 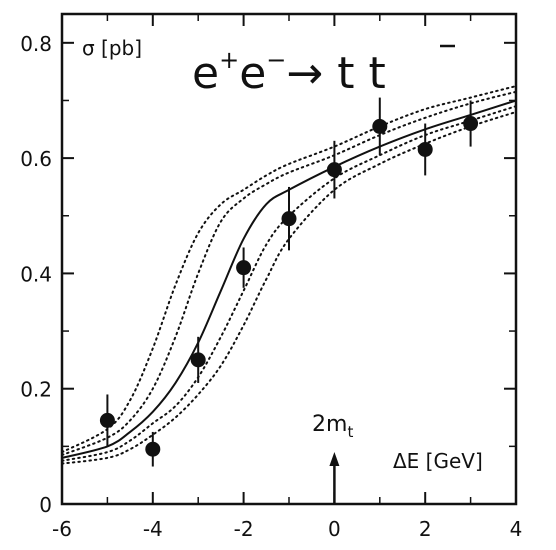 I want to click on y-tick-label-4: 0.8, so click(x=36, y=44).